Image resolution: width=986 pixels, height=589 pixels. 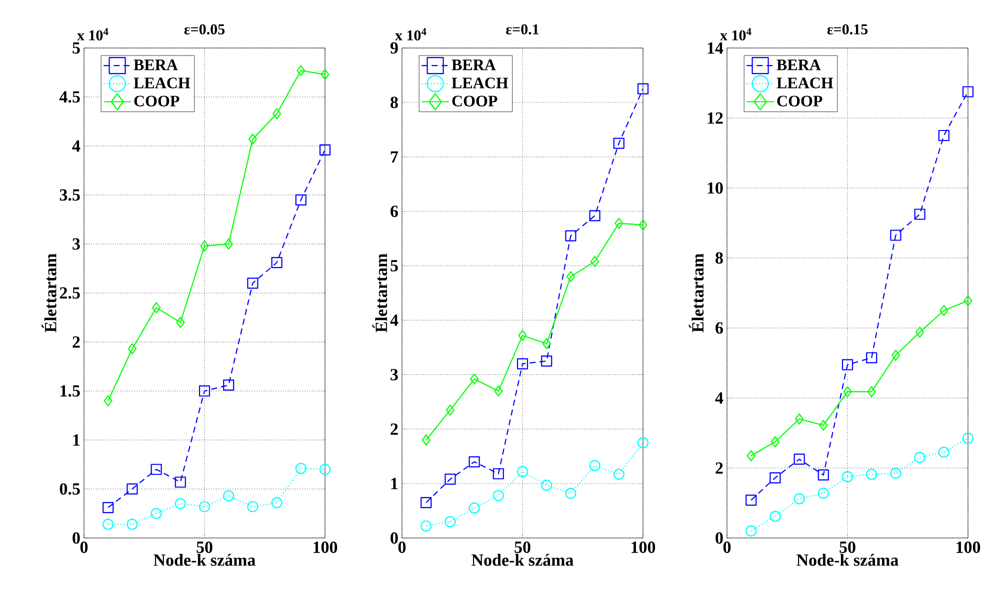 I want to click on y-tick-label: 10, so click(x=715, y=188).